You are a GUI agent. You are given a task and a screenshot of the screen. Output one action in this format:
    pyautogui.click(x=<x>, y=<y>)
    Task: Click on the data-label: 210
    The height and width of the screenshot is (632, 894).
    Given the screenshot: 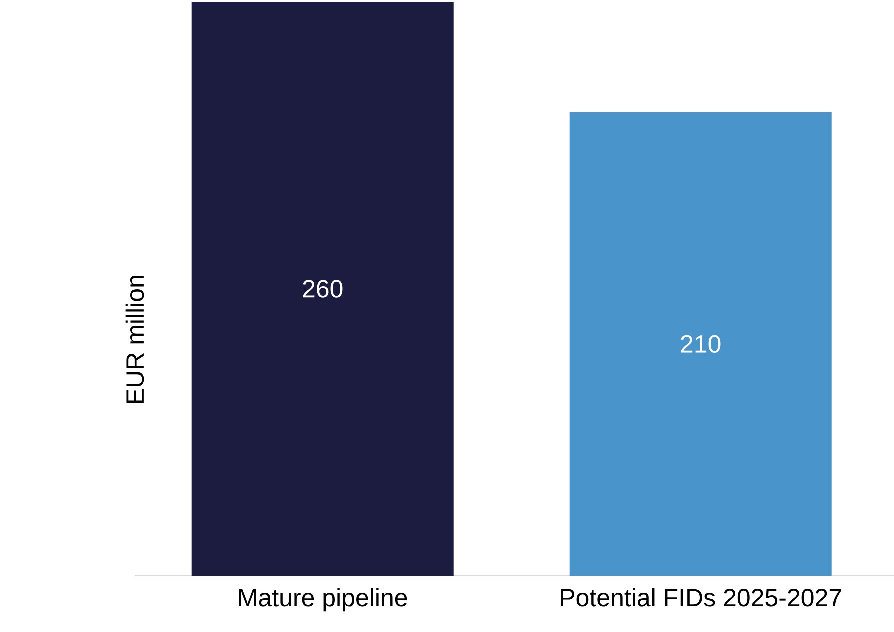 What is the action you would take?
    pyautogui.click(x=701, y=344)
    